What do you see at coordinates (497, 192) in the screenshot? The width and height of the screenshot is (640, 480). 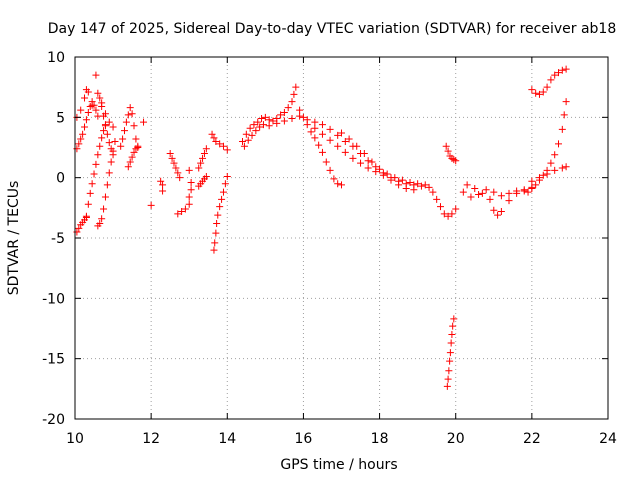 I see `series-segment-twenty-band` at bounding box center [497, 192].